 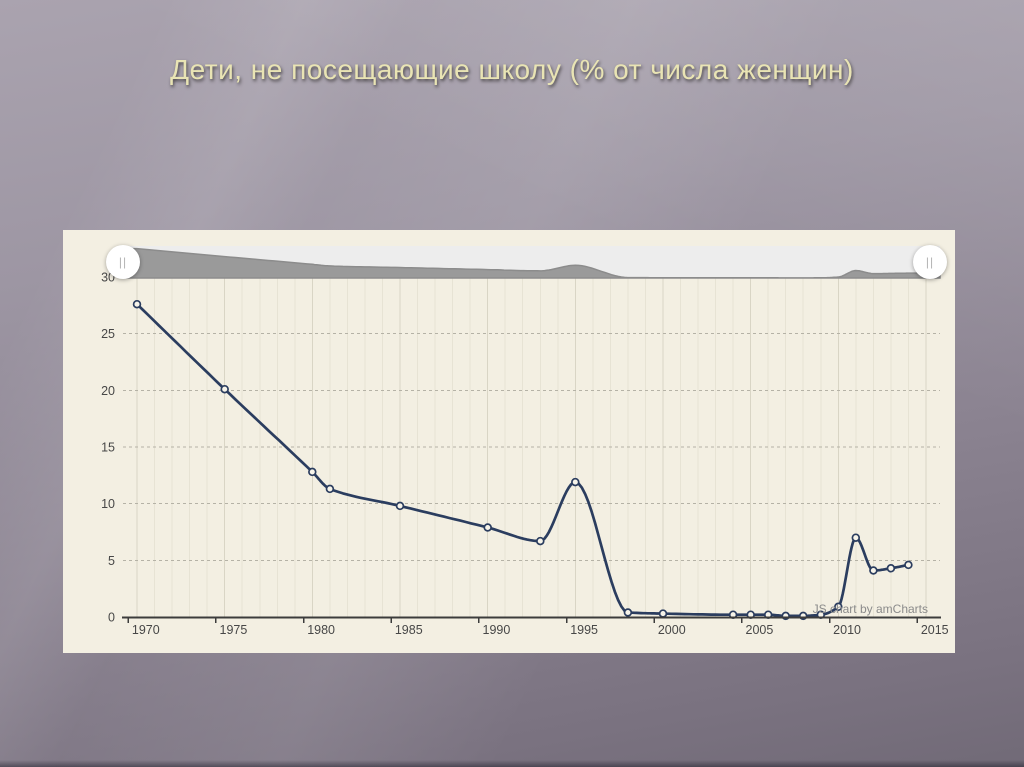 What do you see at coordinates (535, 626) in the screenshot?
I see `x-axis: 1970 1975 1980 1985 1990 1995 2000 2005 2010 2015` at bounding box center [535, 626].